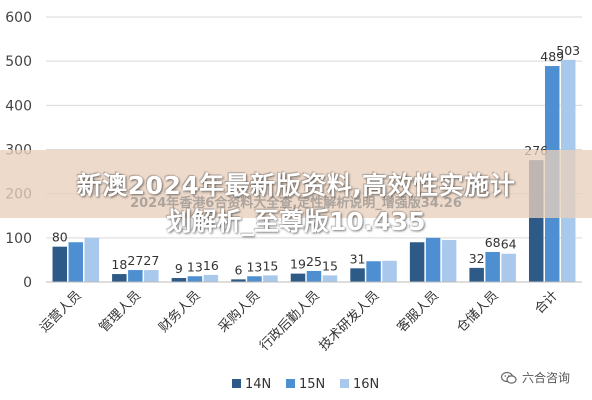 The image size is (592, 400). What do you see at coordinates (493, 242) in the screenshot?
I see `data-label: 68` at bounding box center [493, 242].